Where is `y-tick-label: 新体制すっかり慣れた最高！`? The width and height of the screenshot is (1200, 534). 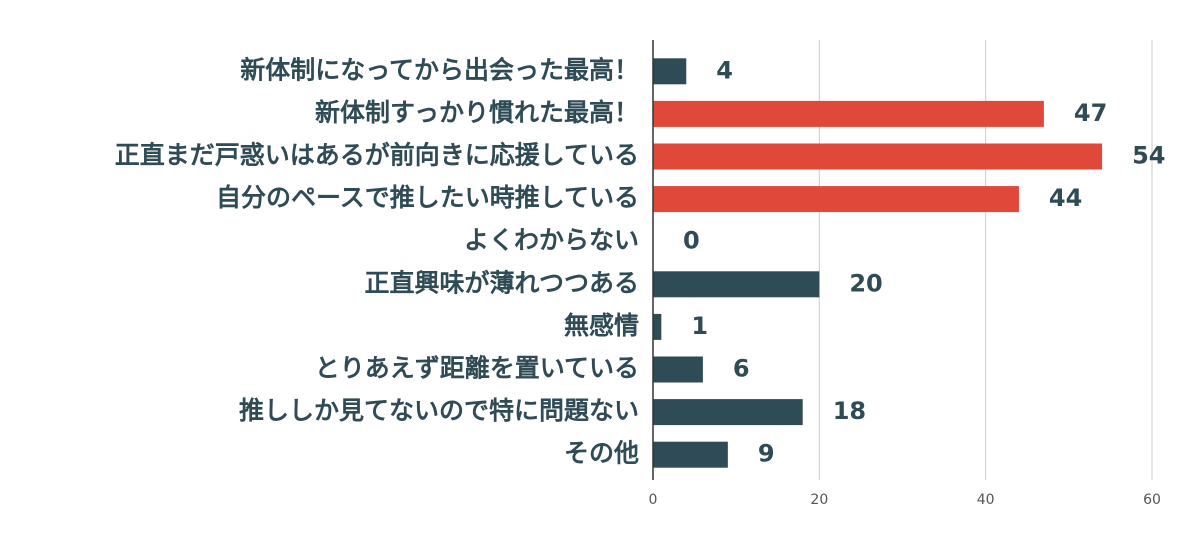
y-tick-label: 新体制すっかり慣れた最高！ is located at coordinates (477, 112).